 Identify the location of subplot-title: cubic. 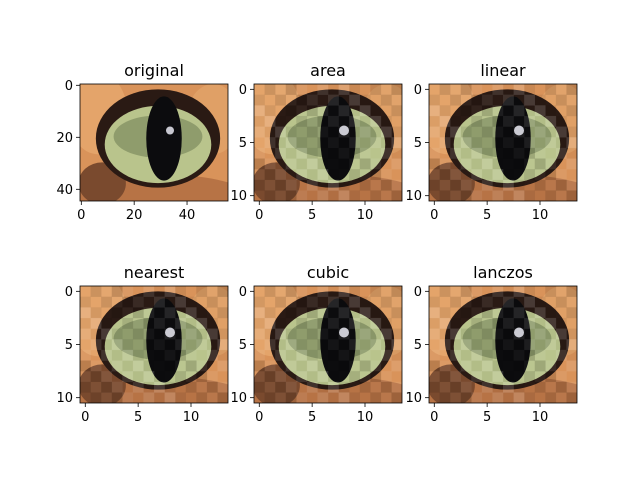
(328, 272).